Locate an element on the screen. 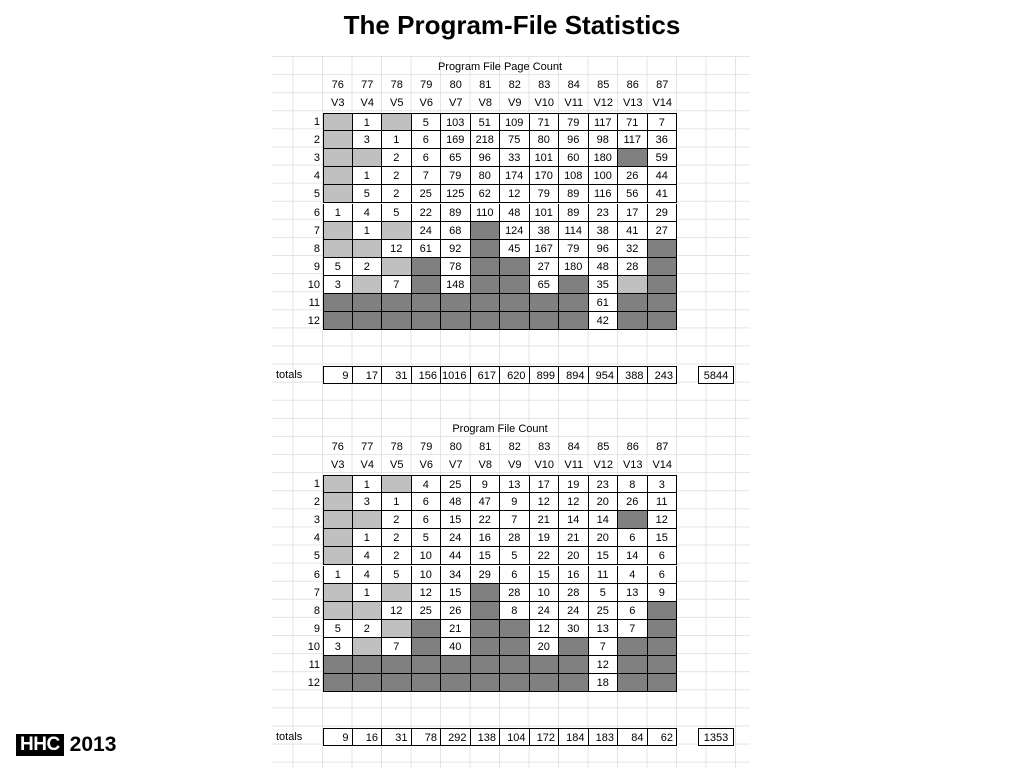 This screenshot has width=1024, height=768. data-cell: 170 is located at coordinates (544, 176).